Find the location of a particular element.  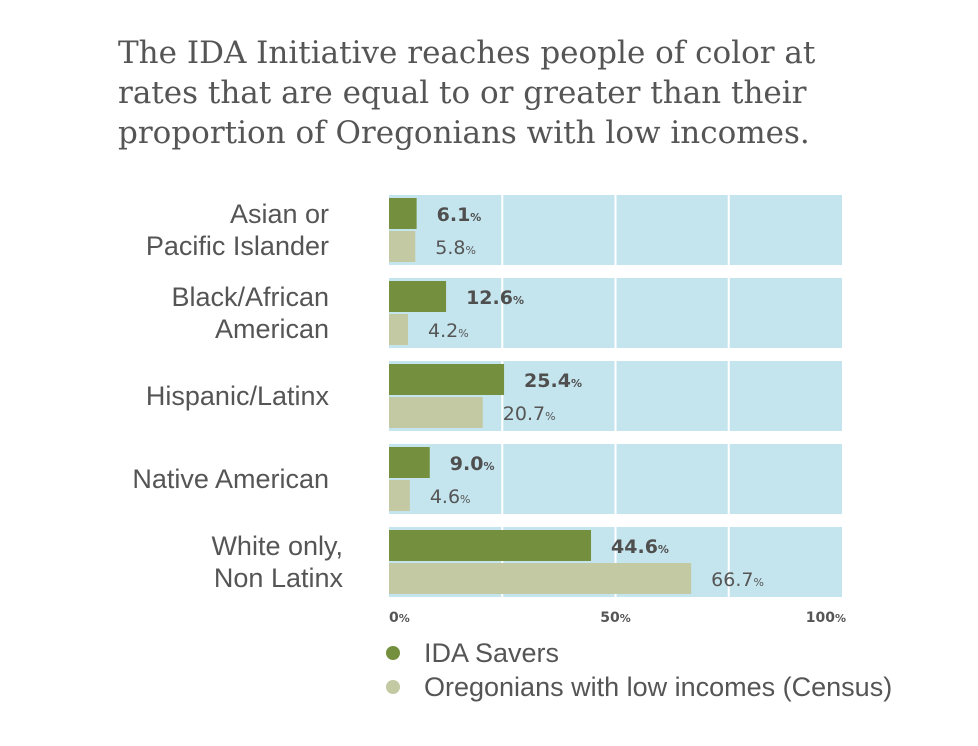

data-label-census-2: 20.7% is located at coordinates (529, 414).